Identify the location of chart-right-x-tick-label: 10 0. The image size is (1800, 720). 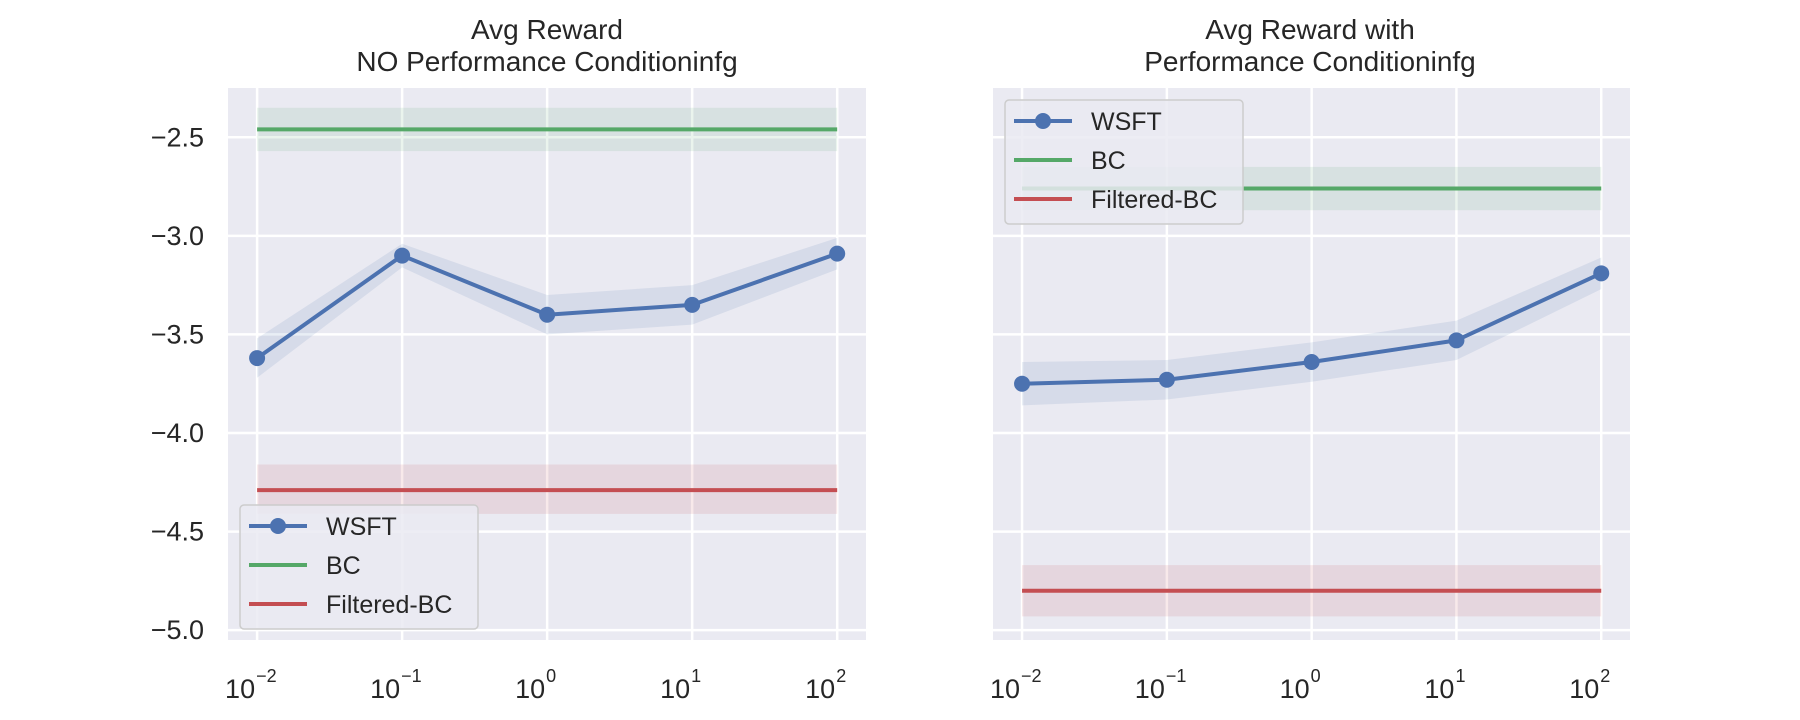
(1300, 685).